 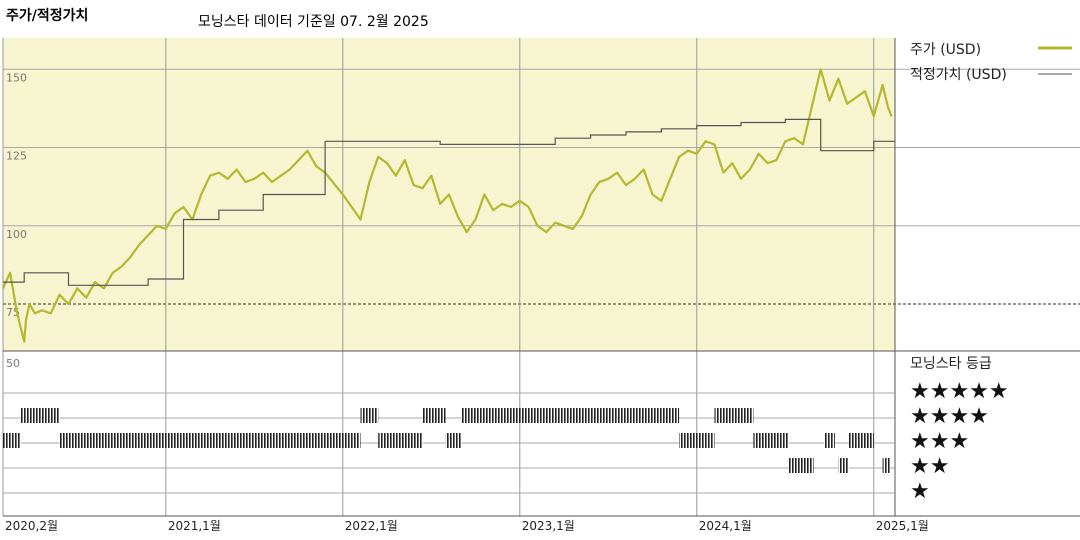 What do you see at coordinates (949, 416) in the screenshot?
I see `star-level-label: ★★★★` at bounding box center [949, 416].